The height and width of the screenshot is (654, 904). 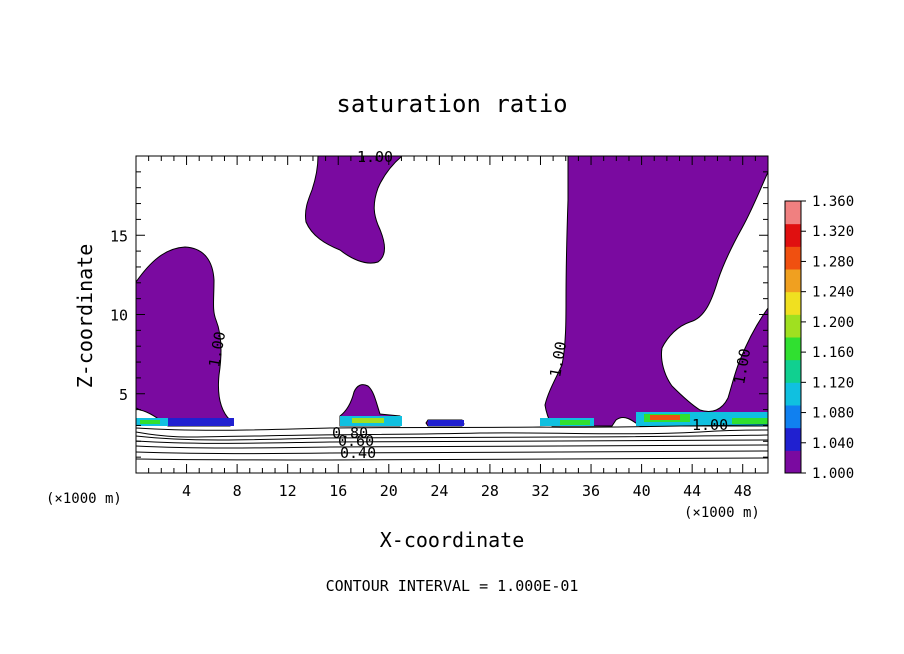 What do you see at coordinates (833, 232) in the screenshot?
I see `colorbar-tick-label: 1.320` at bounding box center [833, 232].